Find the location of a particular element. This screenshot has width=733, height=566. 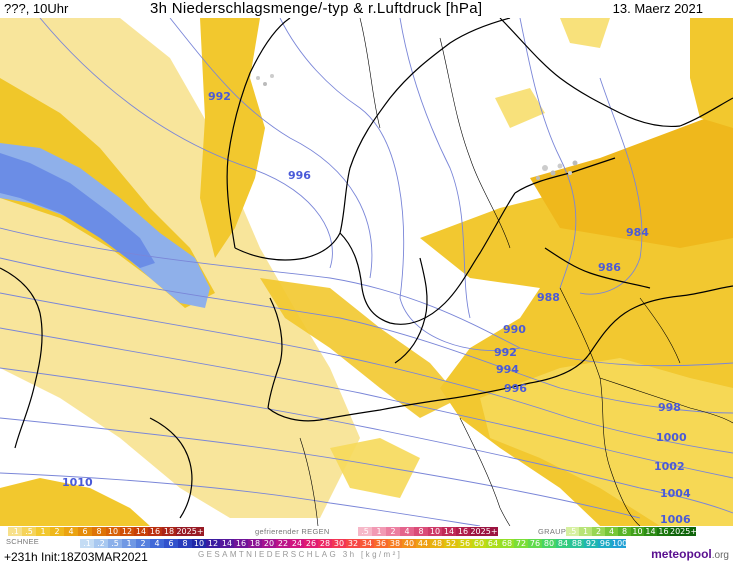

isobar-label: 998 is located at coordinates (669, 407).